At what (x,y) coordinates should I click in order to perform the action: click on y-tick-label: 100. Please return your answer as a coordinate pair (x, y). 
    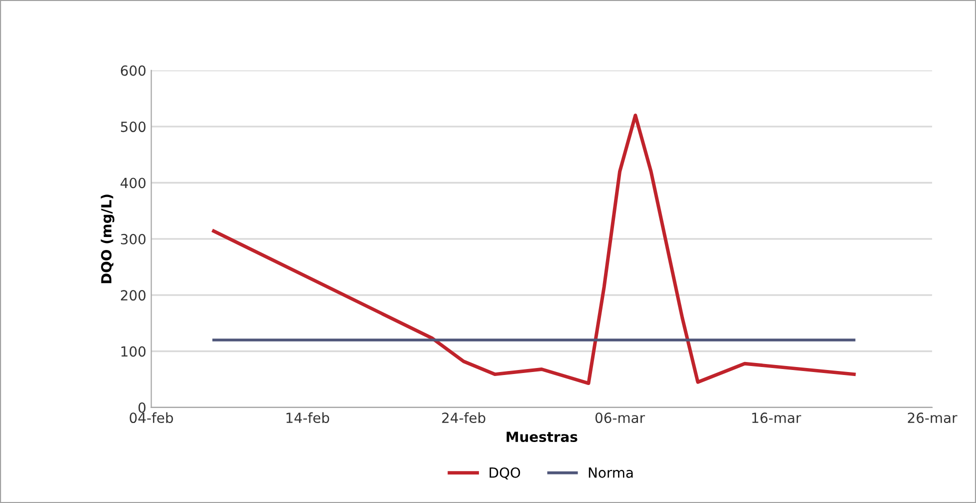
    Looking at the image, I should click on (133, 351).